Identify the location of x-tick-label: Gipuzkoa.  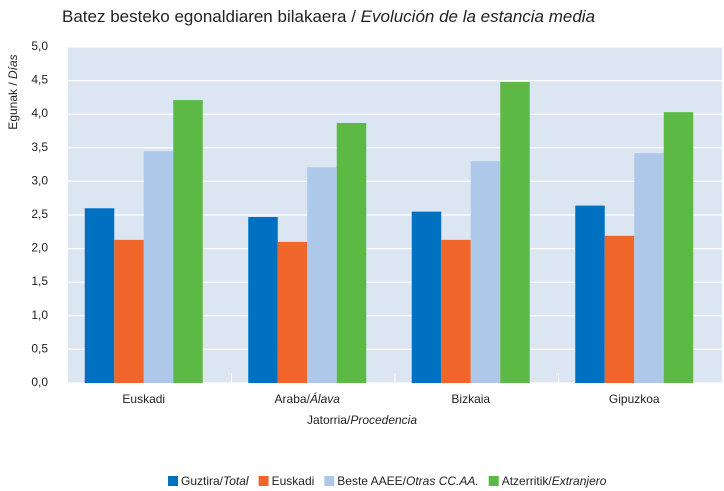
(634, 399).